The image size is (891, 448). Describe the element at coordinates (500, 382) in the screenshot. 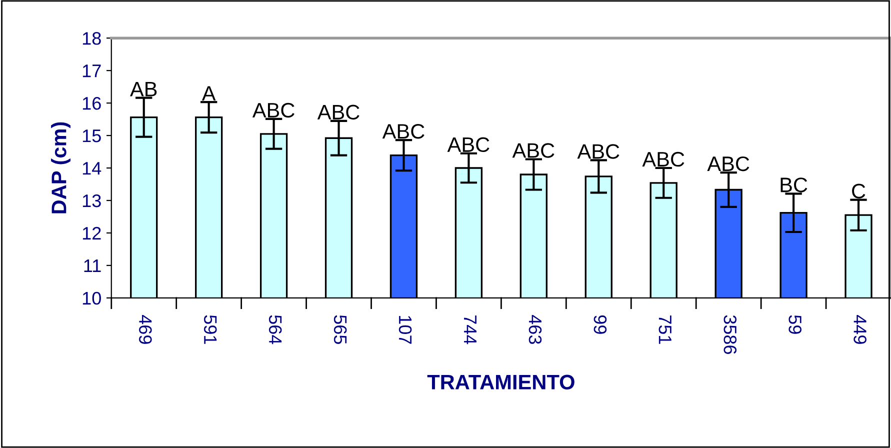

I see `x-axis-title: TRATAMIENTO` at that location.